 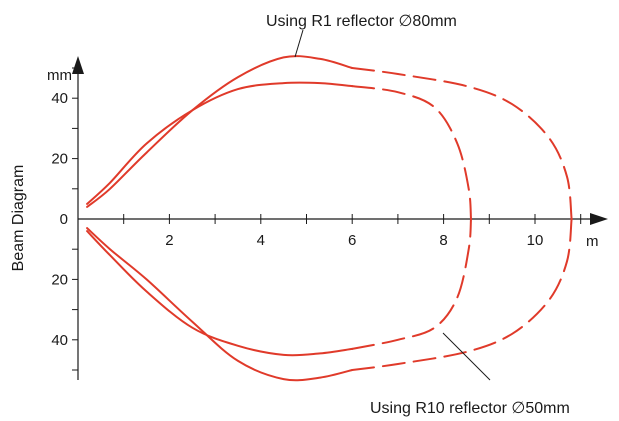 What do you see at coordinates (59, 159) in the screenshot?
I see `y-tick-label-upper: 20` at bounding box center [59, 159].